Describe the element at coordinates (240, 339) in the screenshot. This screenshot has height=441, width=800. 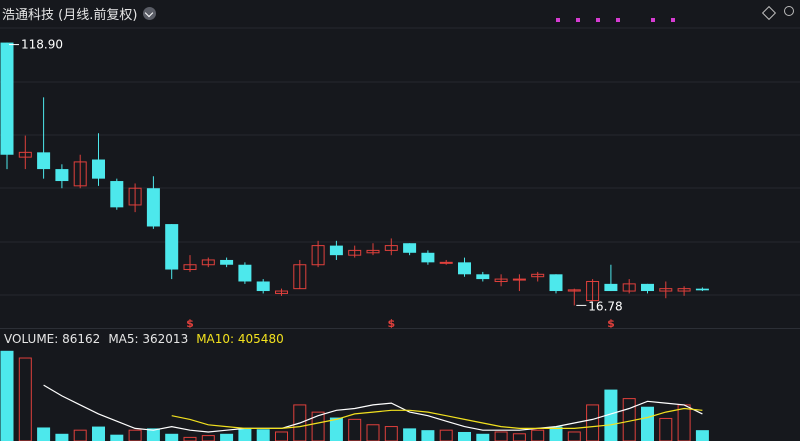
I see `ma10-label: MA10: 405480` at that location.